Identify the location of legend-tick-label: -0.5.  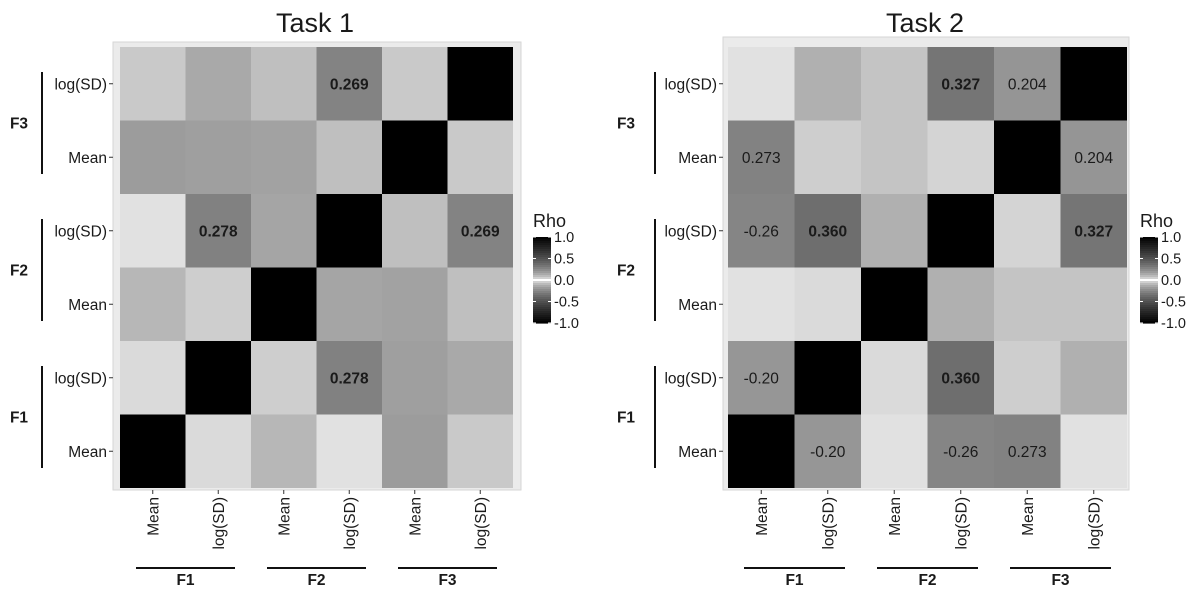
(566, 303).